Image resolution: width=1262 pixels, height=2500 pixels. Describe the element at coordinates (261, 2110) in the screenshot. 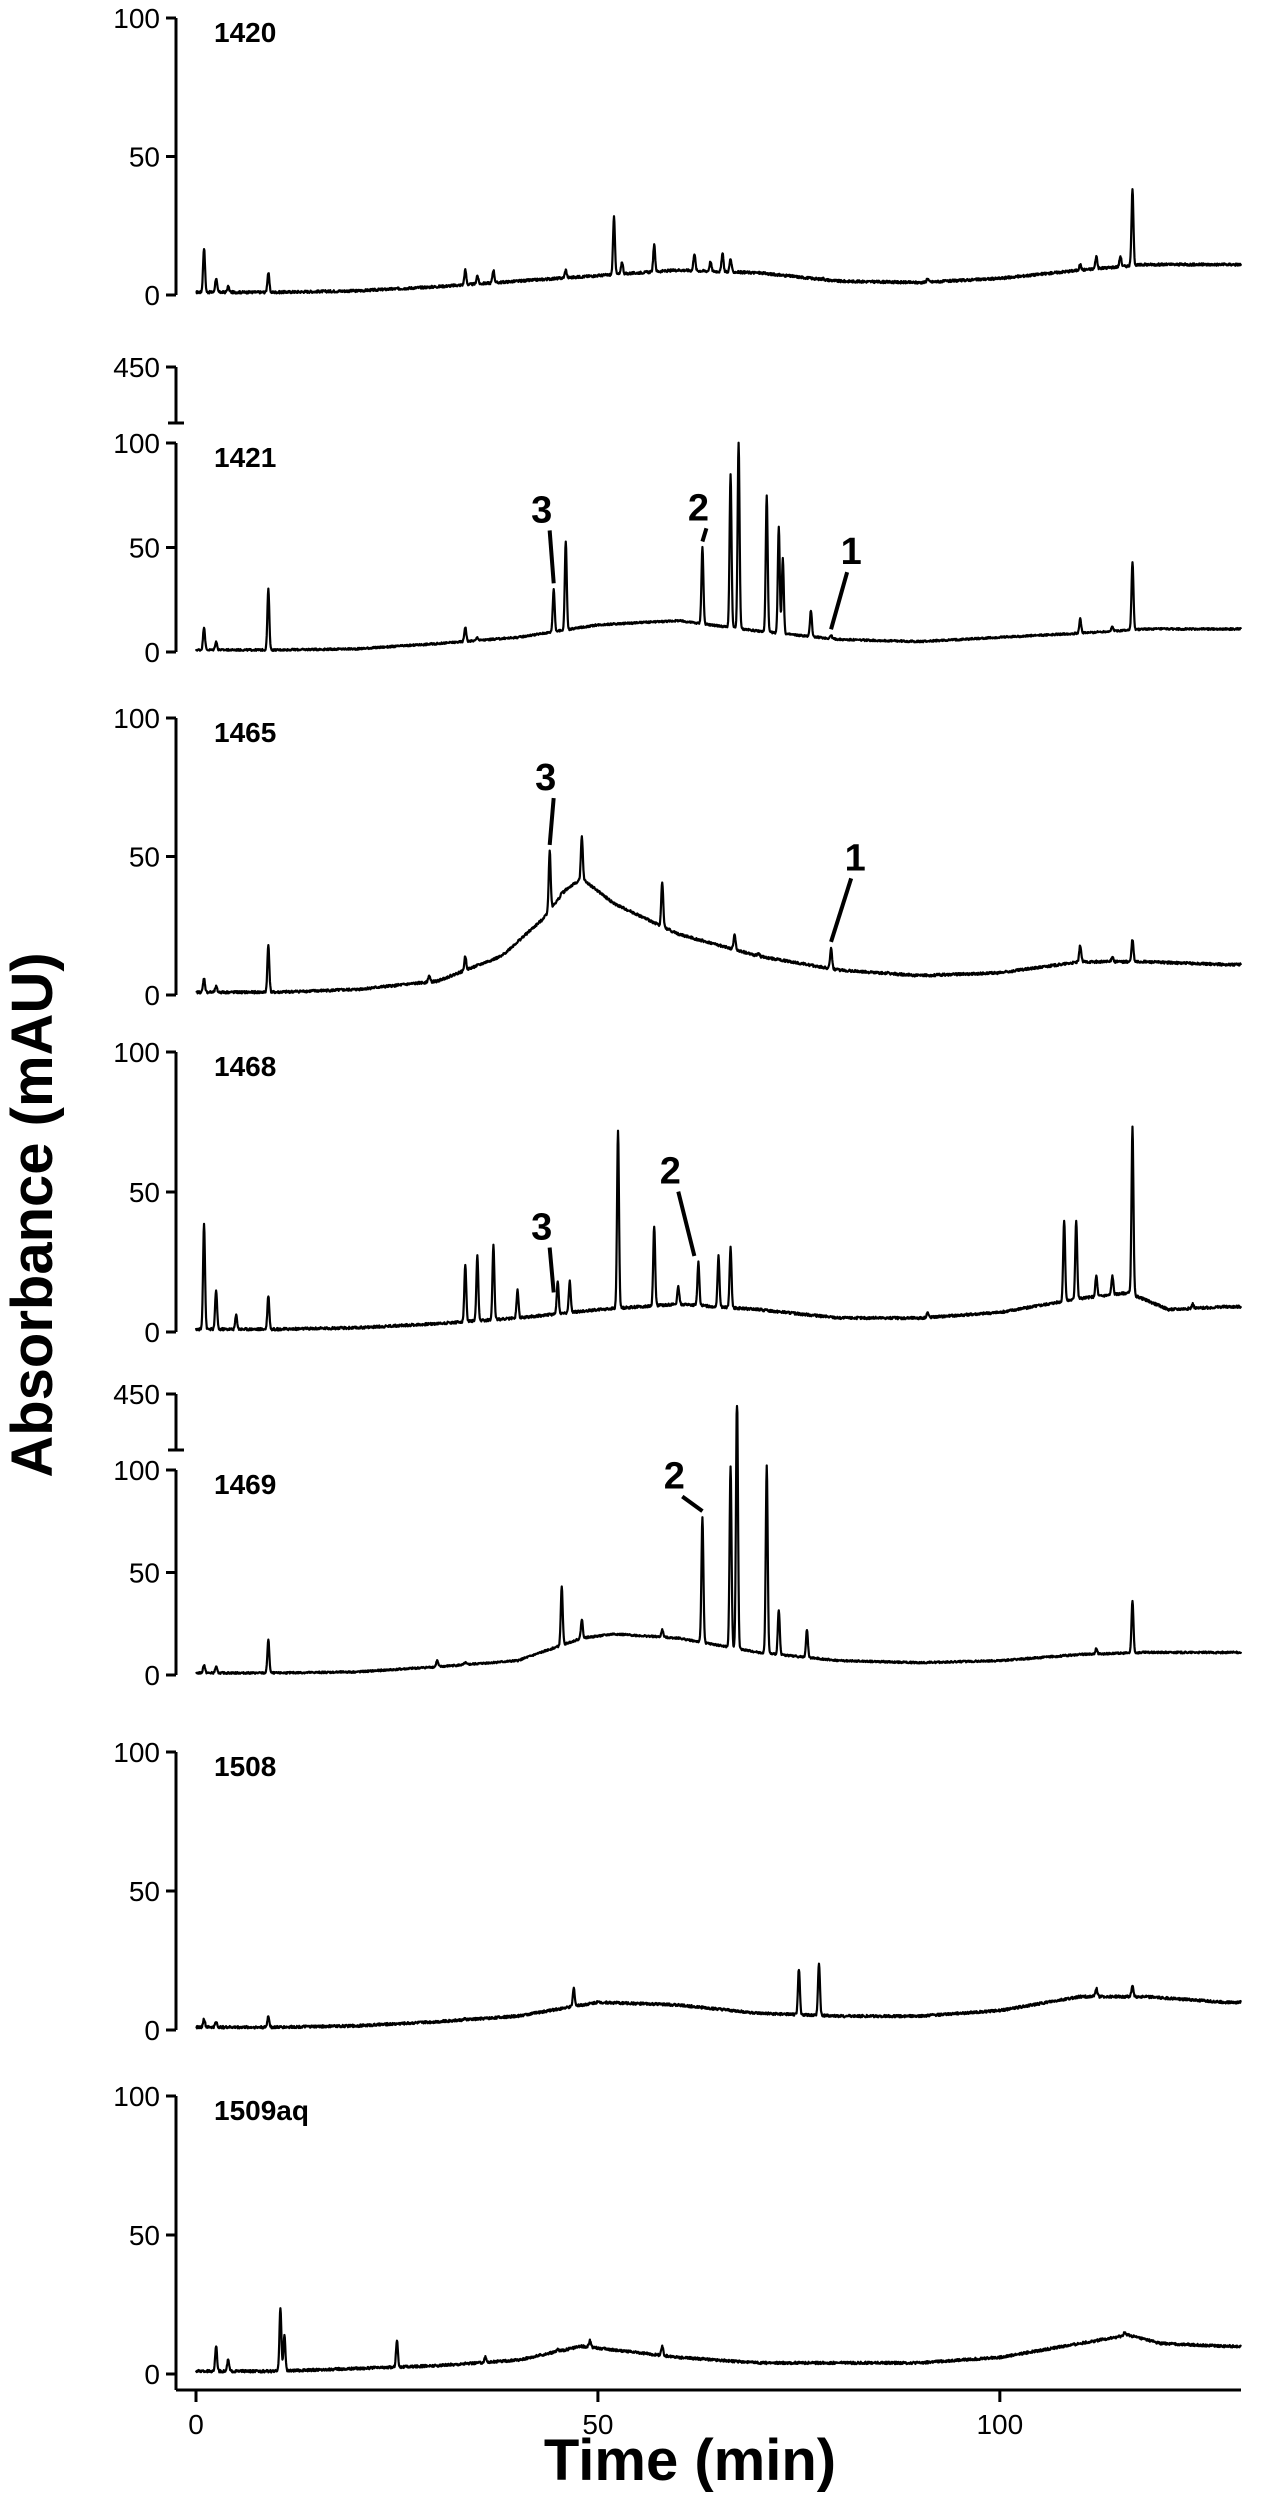

I see `panel-label: 1509aq` at that location.